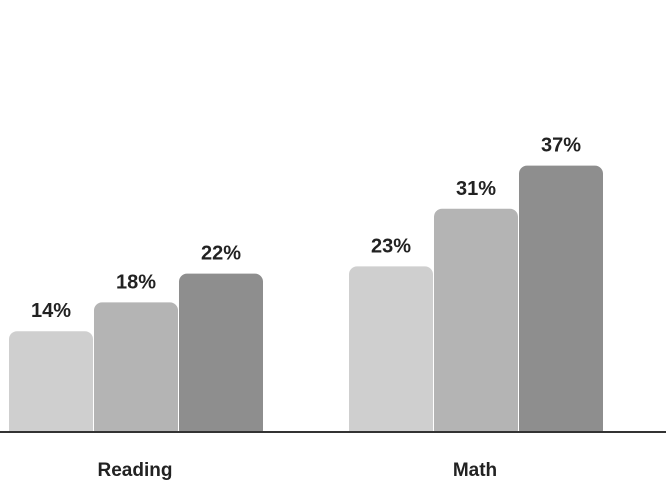  Describe the element at coordinates (51, 311) in the screenshot. I see `value-label-reading-1: 14%` at that location.